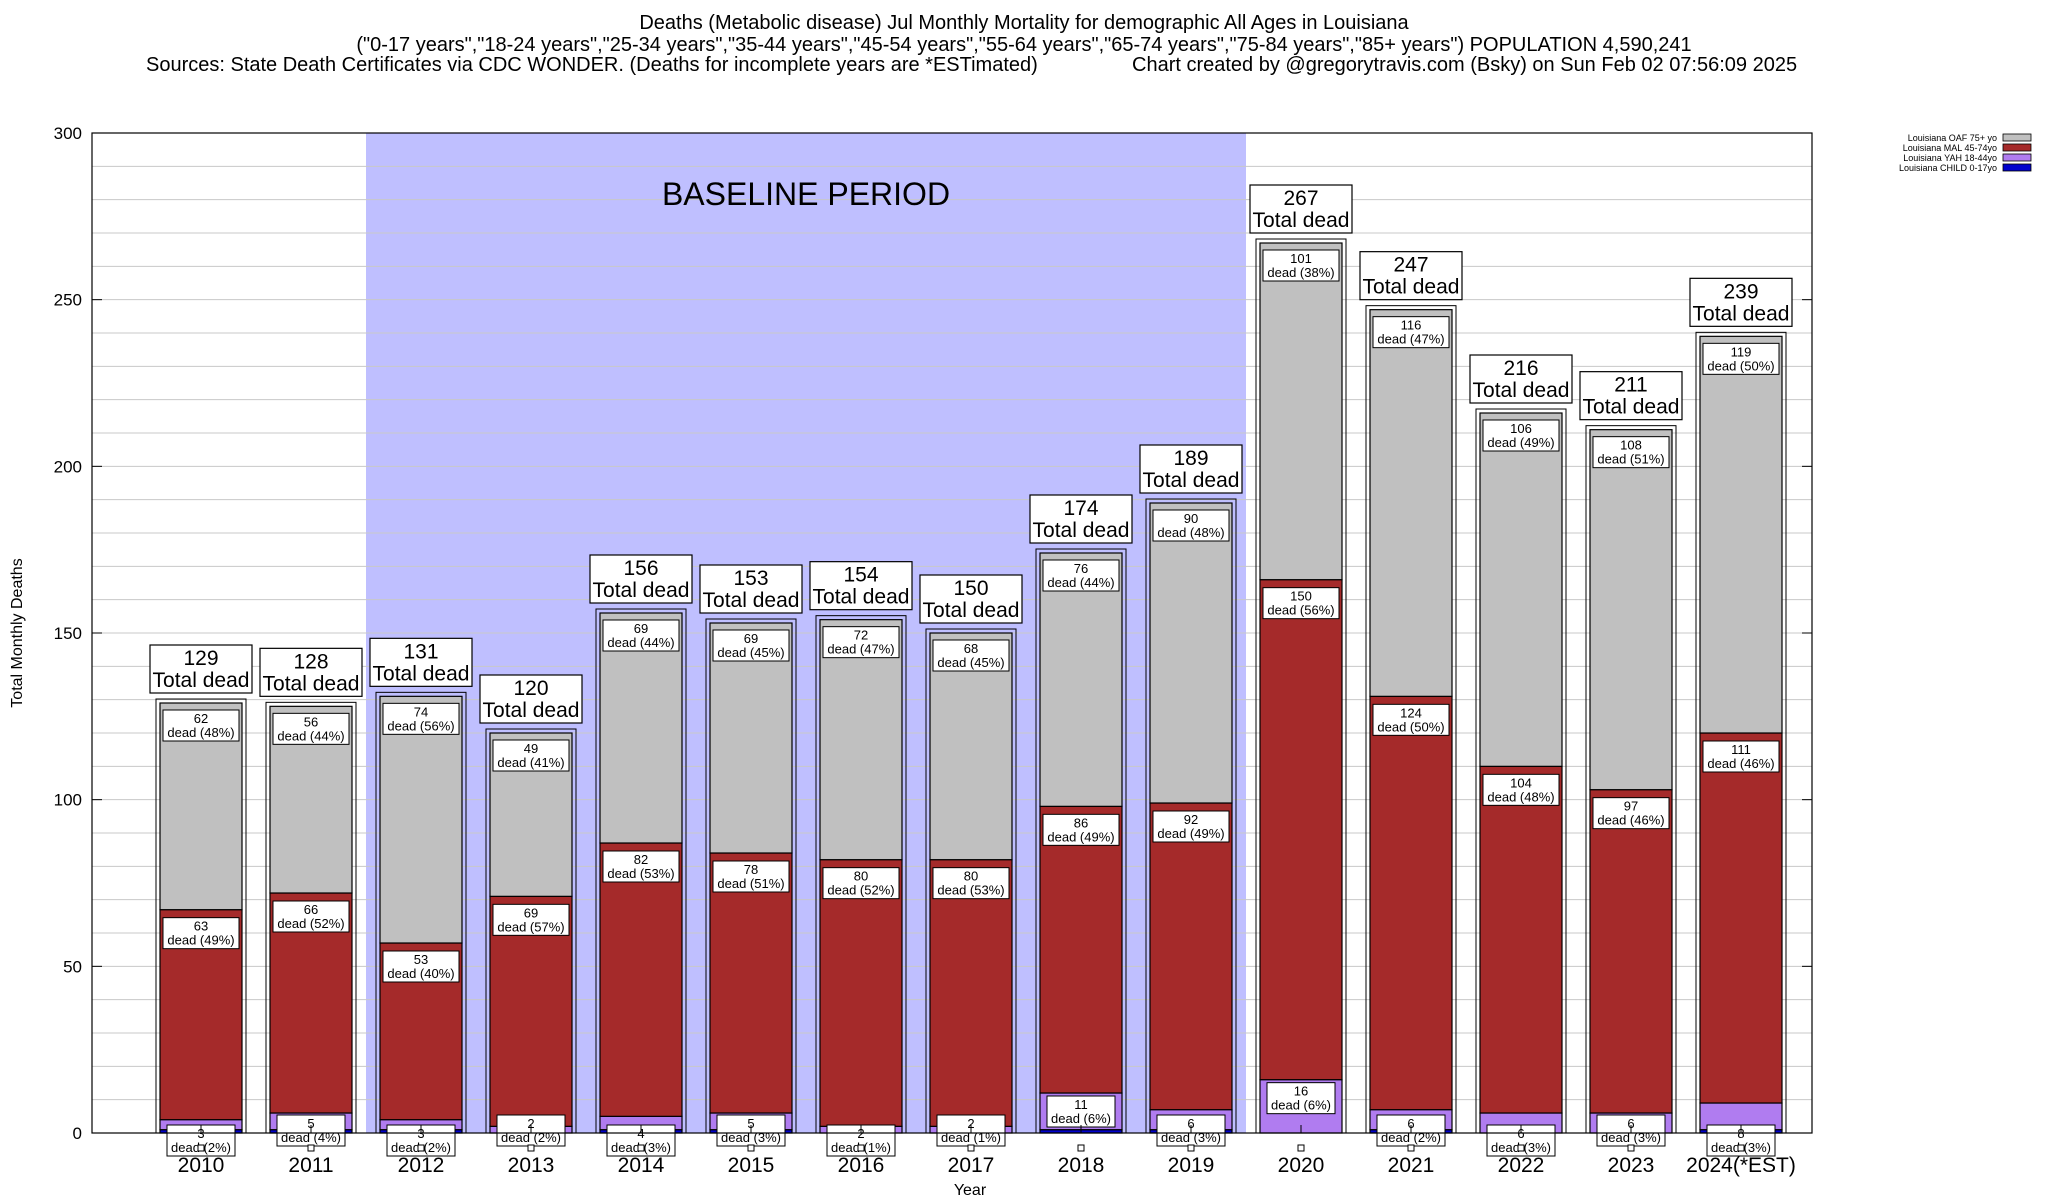 The height and width of the screenshot is (1200, 2048). Describe the element at coordinates (68, 633) in the screenshot. I see `y-tick-label: 150` at that location.